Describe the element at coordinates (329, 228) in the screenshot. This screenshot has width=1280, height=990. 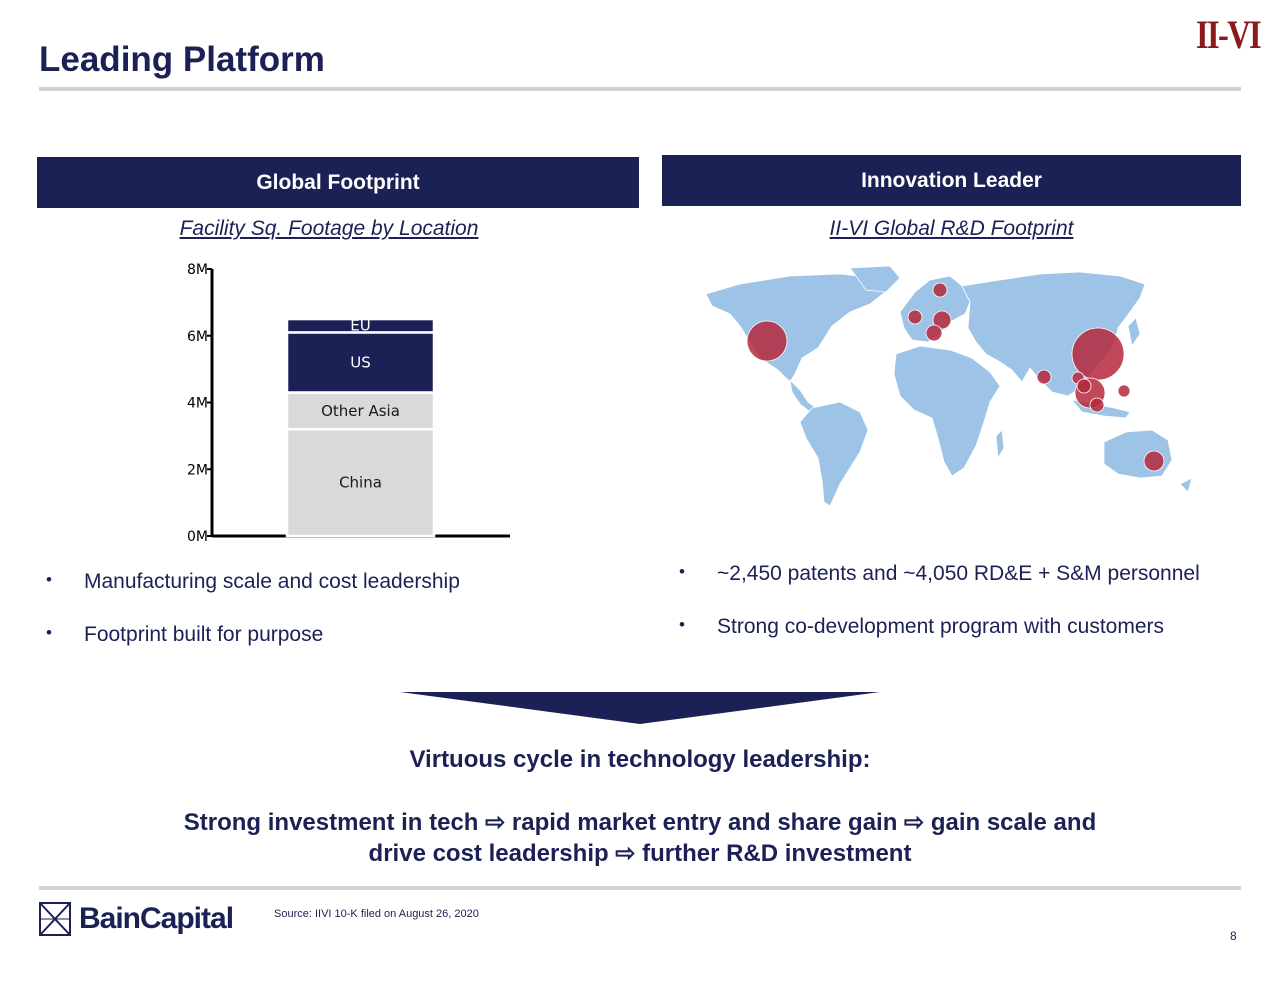
I see `chart-subtitle: Facility Sq. Footage by Location` at that location.